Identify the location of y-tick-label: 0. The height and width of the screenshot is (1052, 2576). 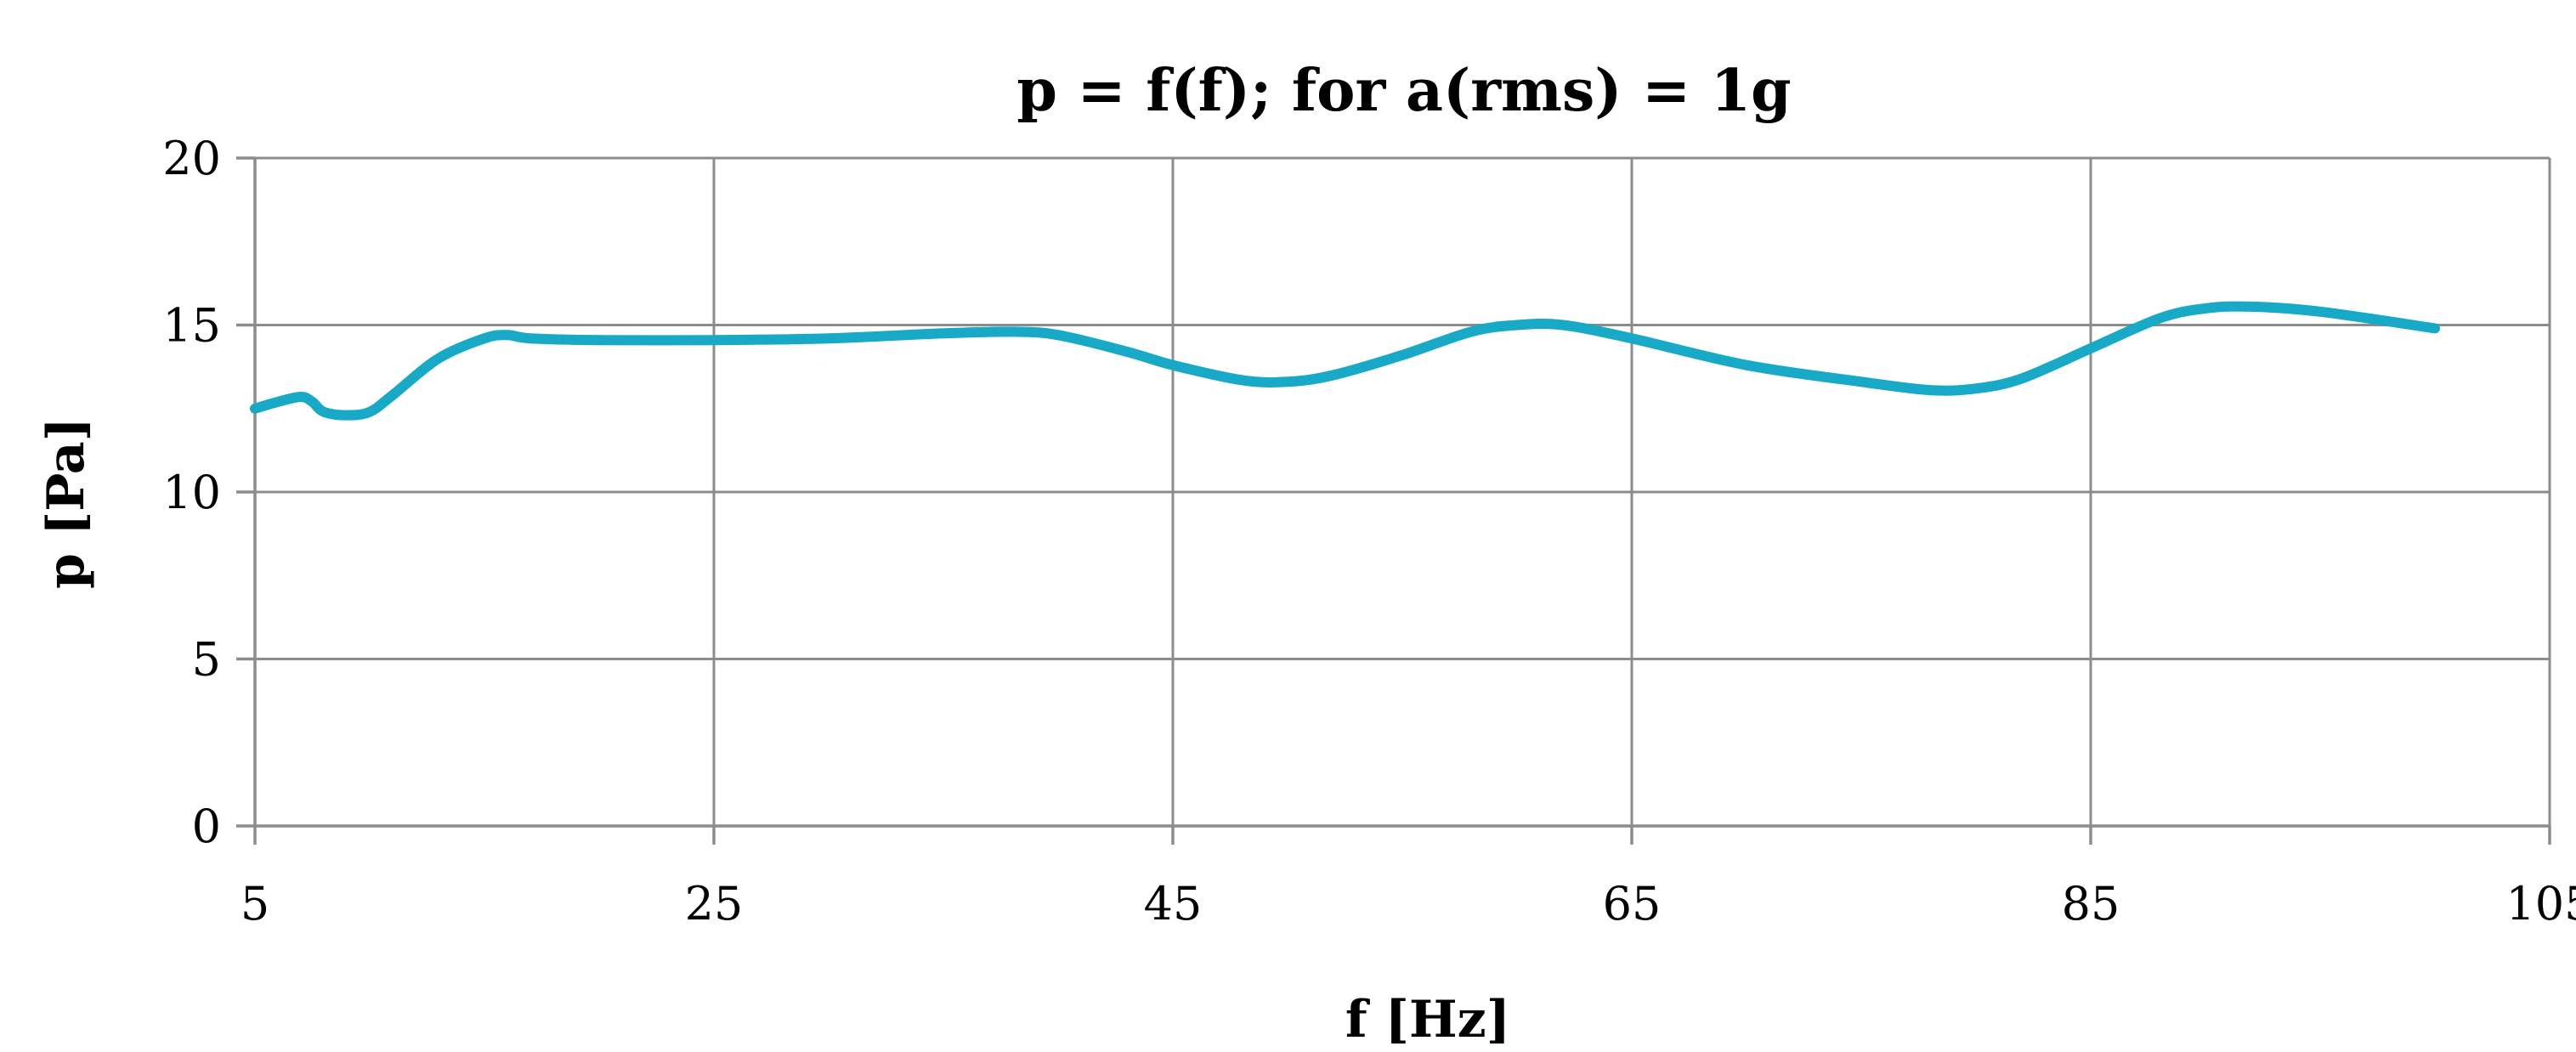
(206, 826).